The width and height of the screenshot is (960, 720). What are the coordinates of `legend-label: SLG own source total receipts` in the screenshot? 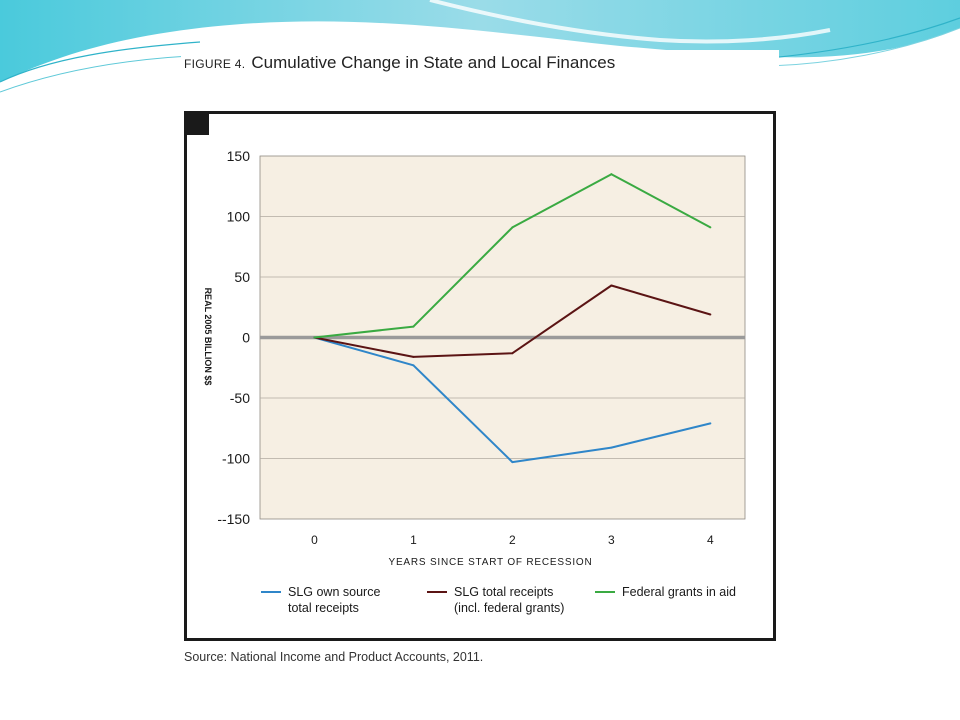 It's located at (334, 600).